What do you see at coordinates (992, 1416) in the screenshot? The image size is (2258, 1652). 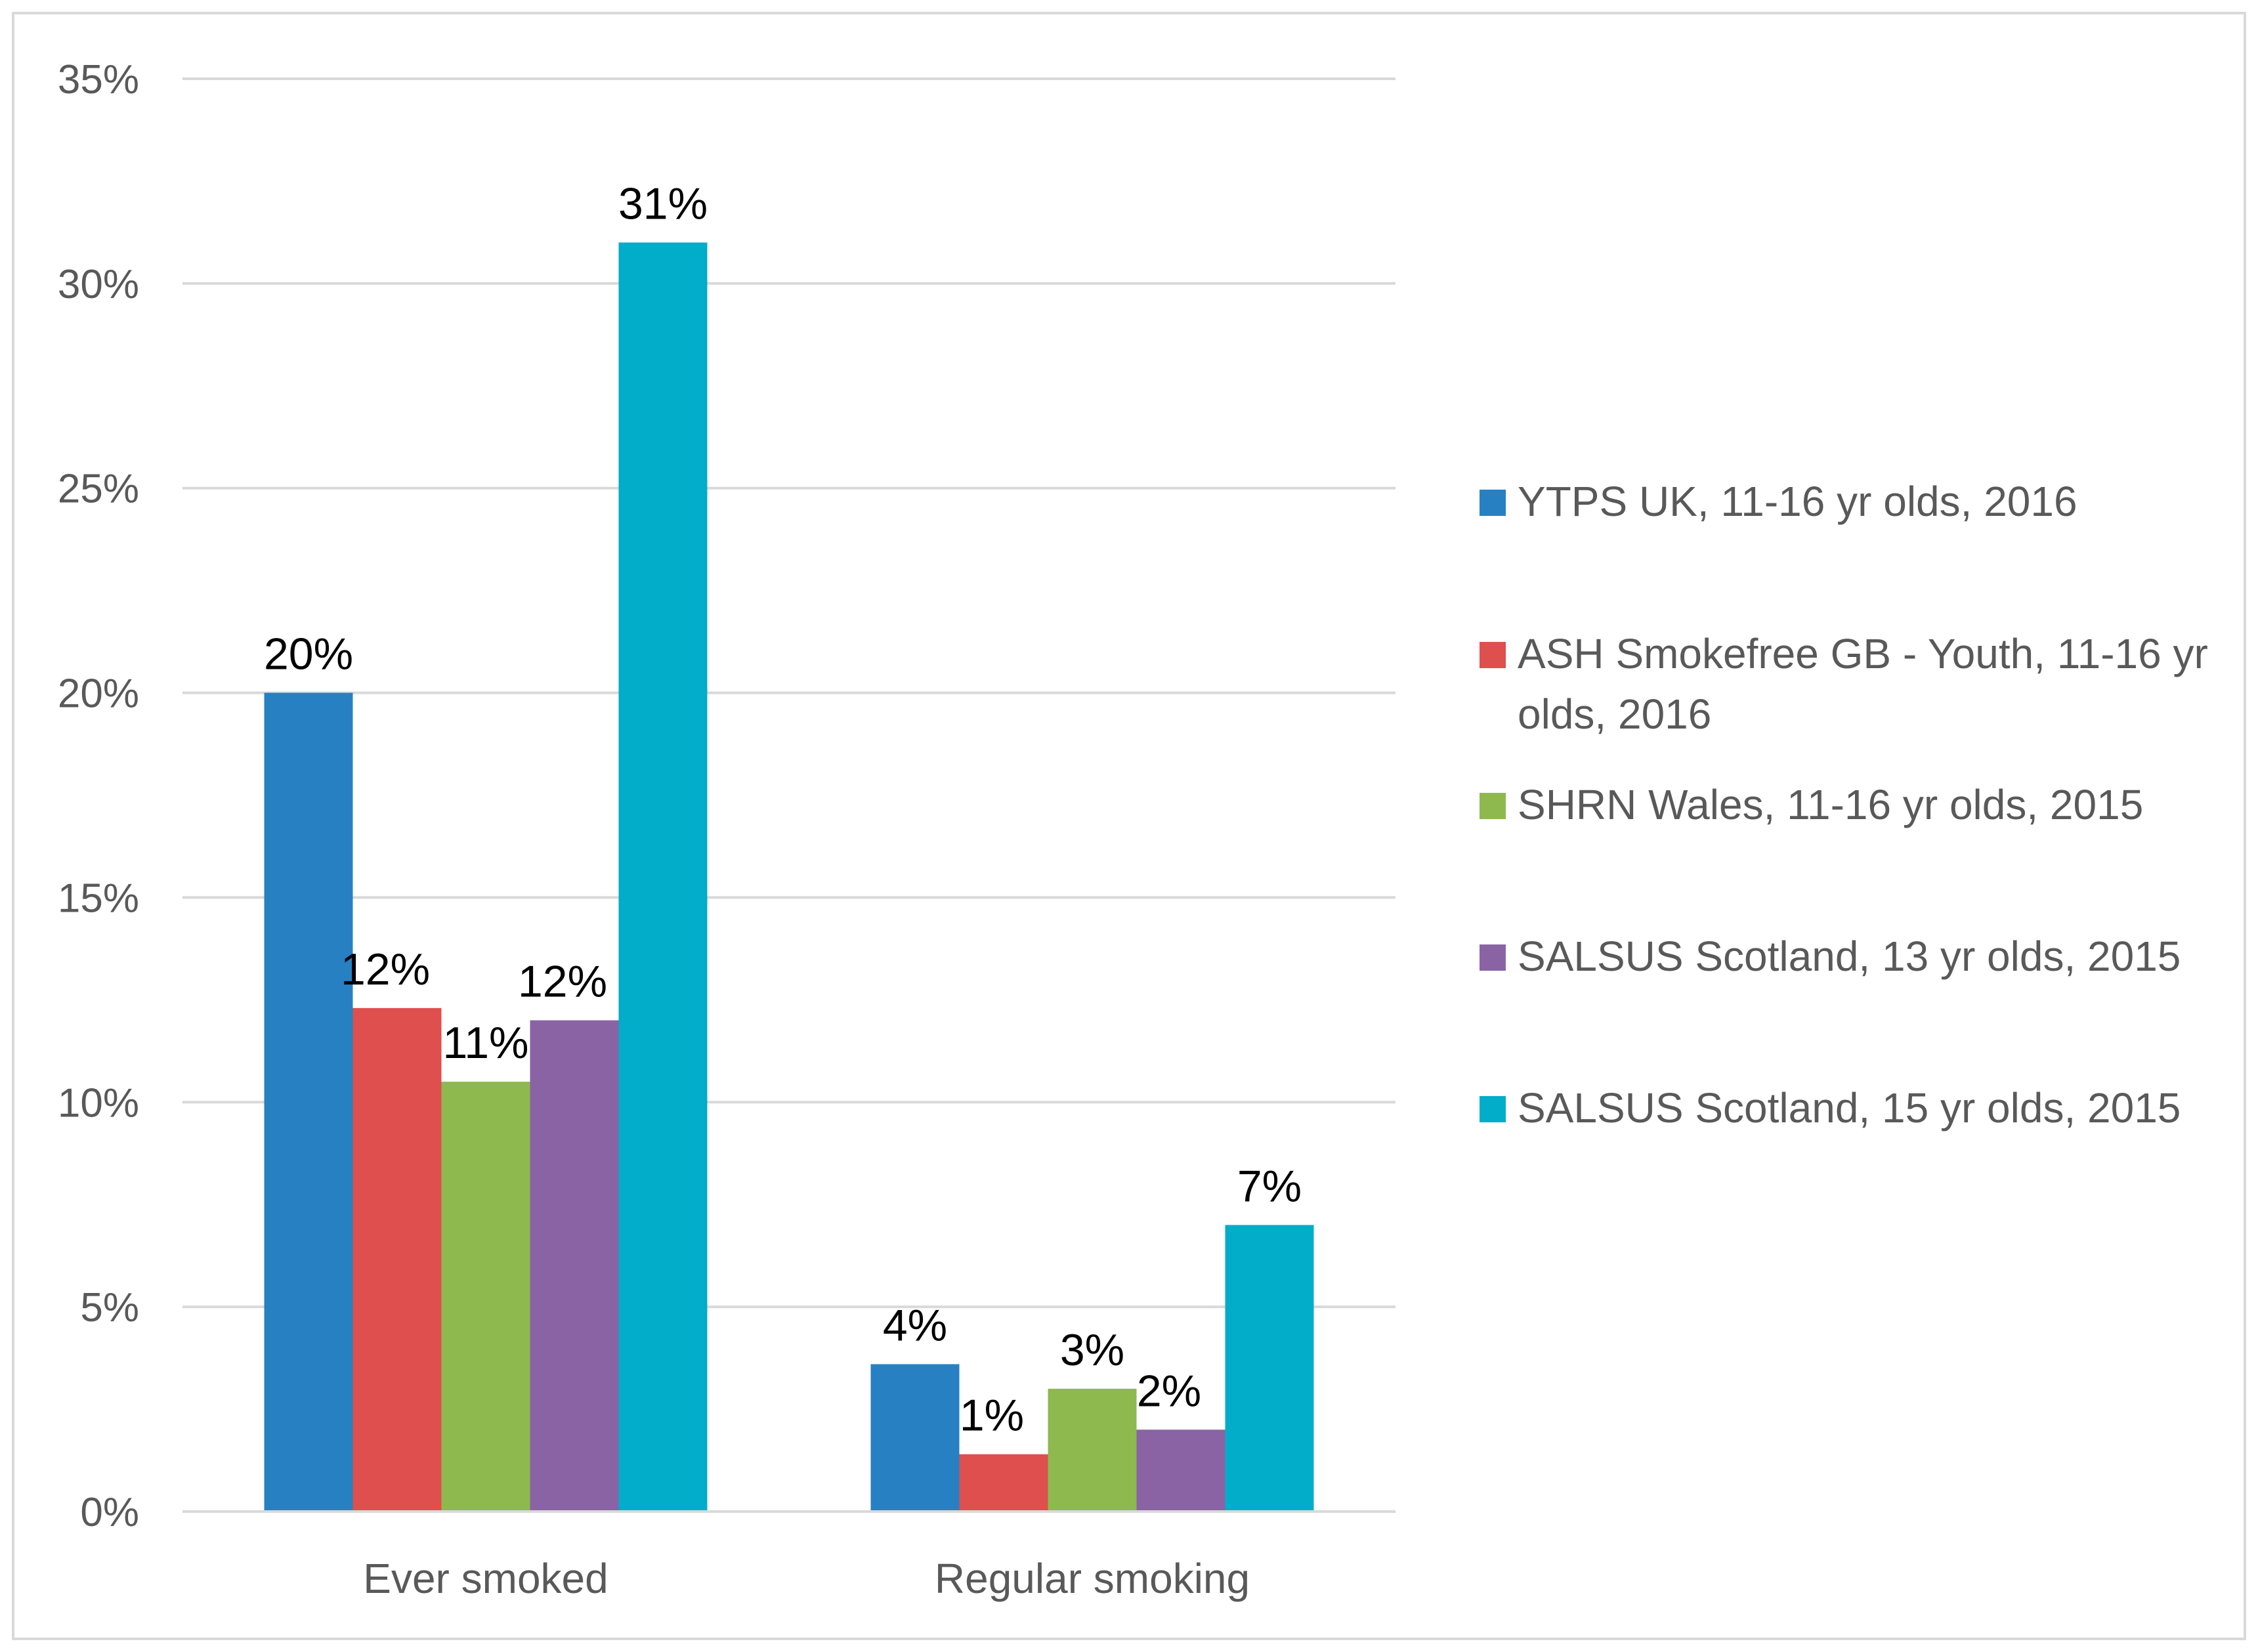 I see `data-label: 1%` at bounding box center [992, 1416].